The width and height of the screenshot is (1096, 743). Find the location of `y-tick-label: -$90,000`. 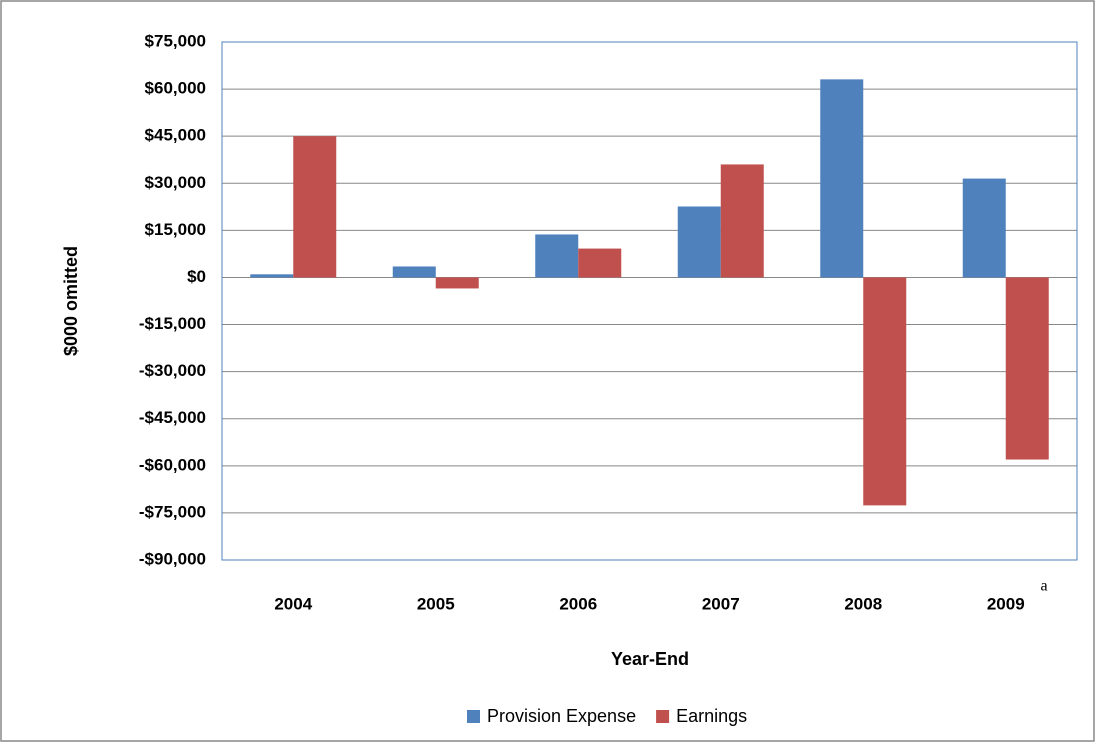

y-tick-label: -$90,000 is located at coordinates (172, 558).